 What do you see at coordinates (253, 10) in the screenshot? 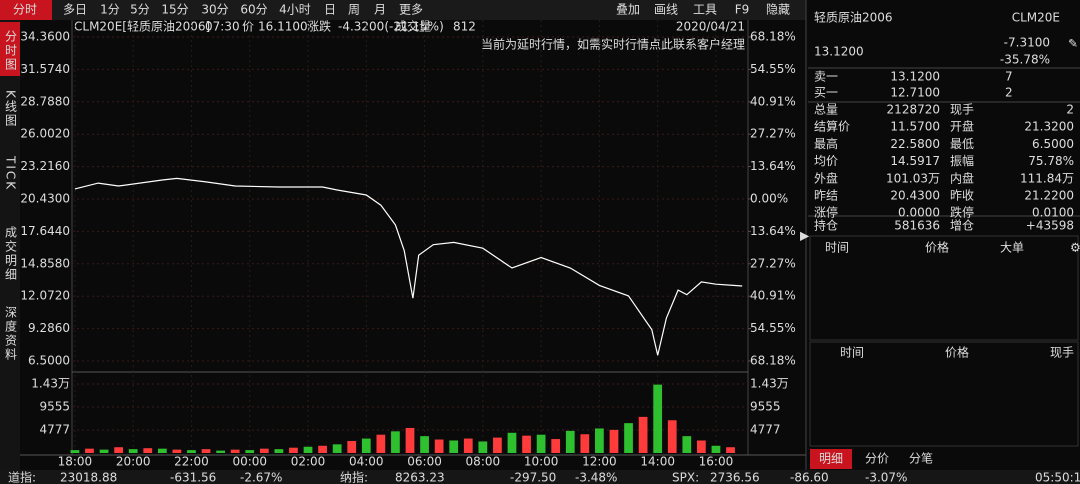
I see `toolbar-button: 60分` at bounding box center [253, 10].